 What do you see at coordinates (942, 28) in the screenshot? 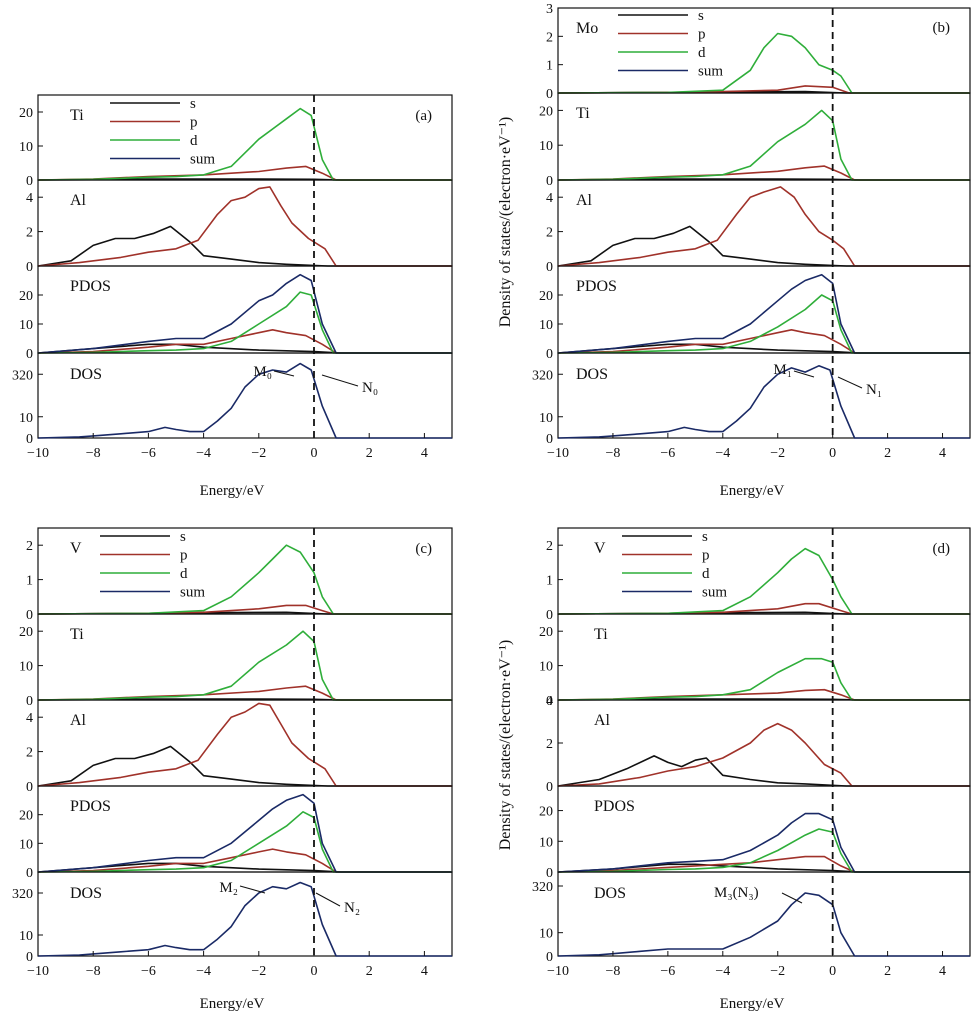
I see `chart-title: (b)` at bounding box center [942, 28].